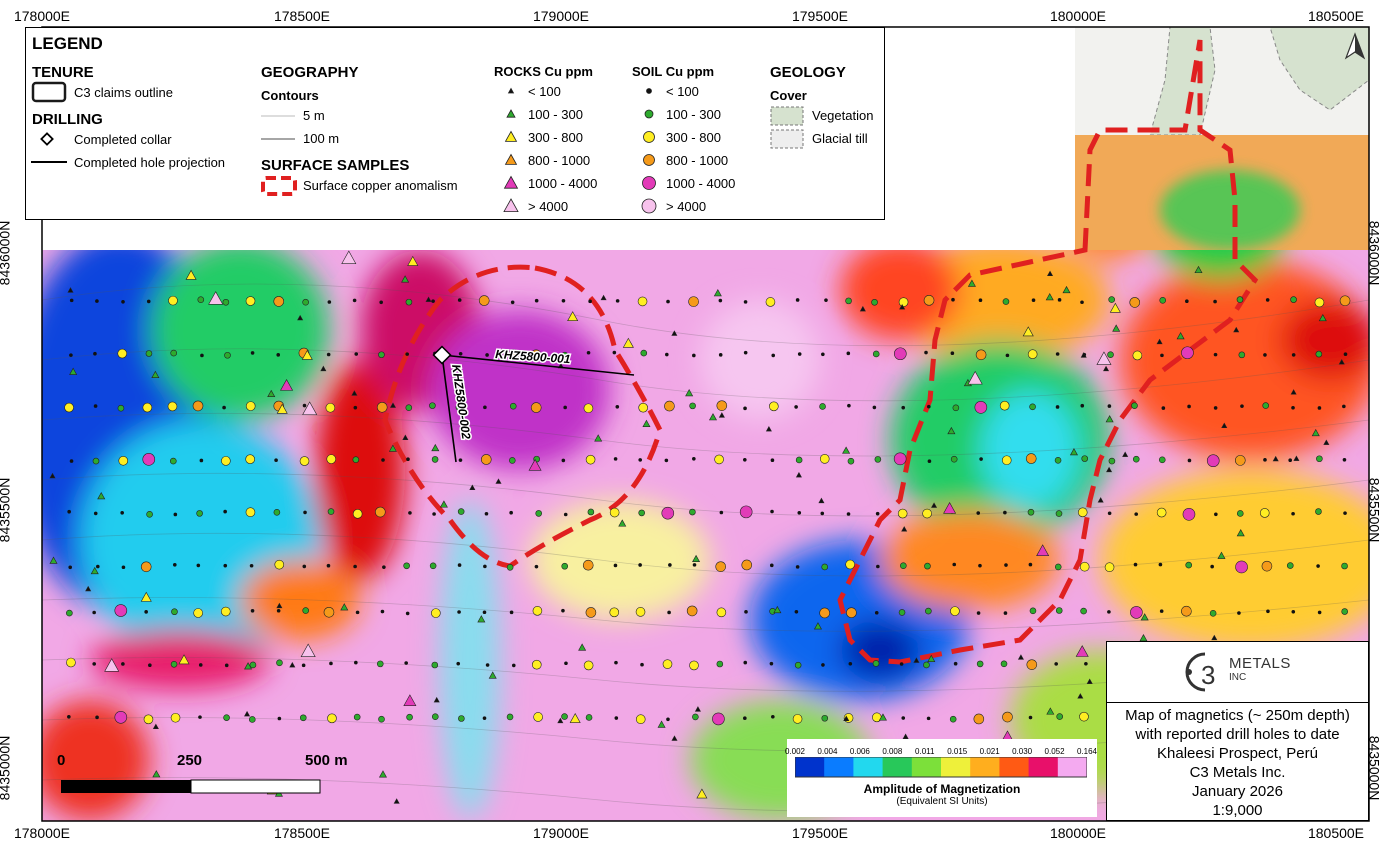 Image resolution: width=1394 pixels, height=851 pixels. I want to click on drill-collar-icon, so click(442, 355).